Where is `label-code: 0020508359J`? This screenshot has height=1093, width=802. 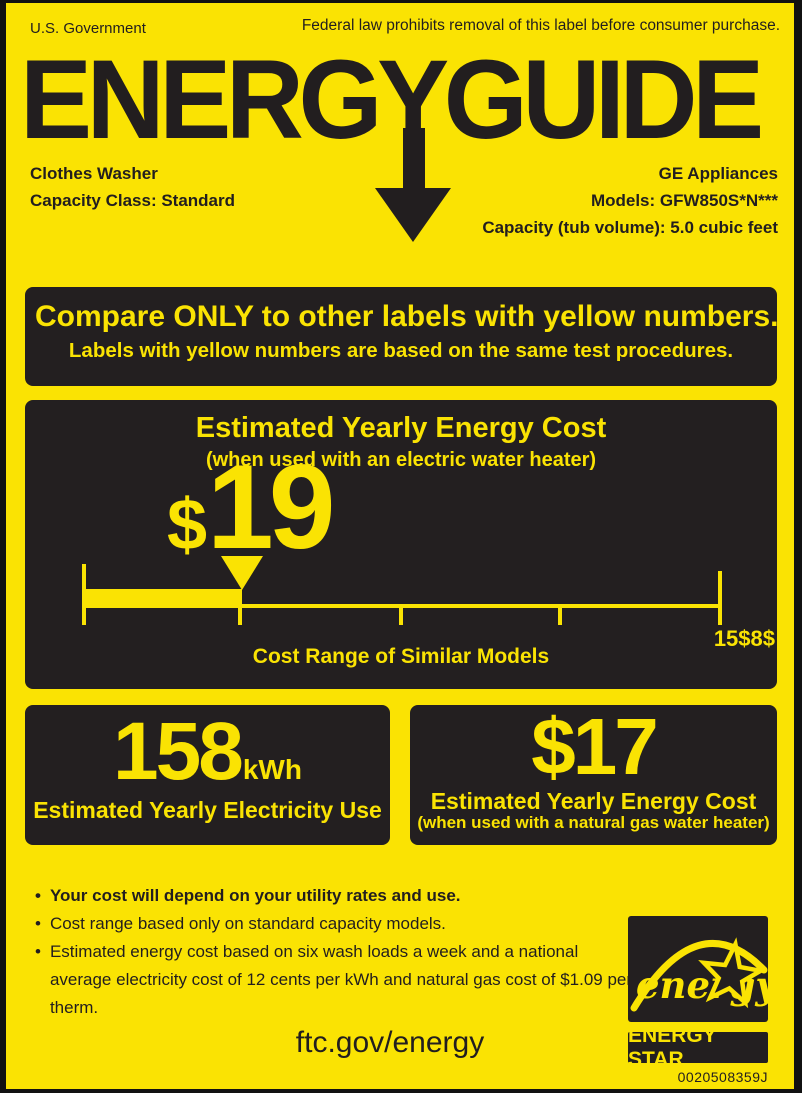
label-code: 0020508359J is located at coordinates (722, 1077).